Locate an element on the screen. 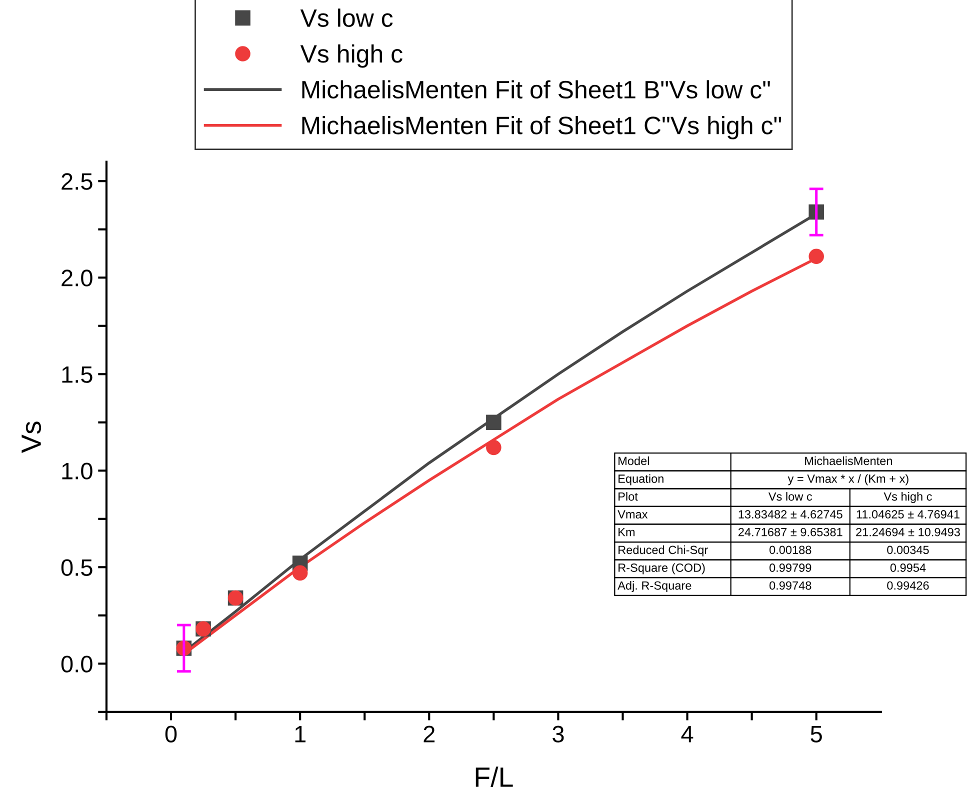  x-tick-label: 2 is located at coordinates (429, 734).